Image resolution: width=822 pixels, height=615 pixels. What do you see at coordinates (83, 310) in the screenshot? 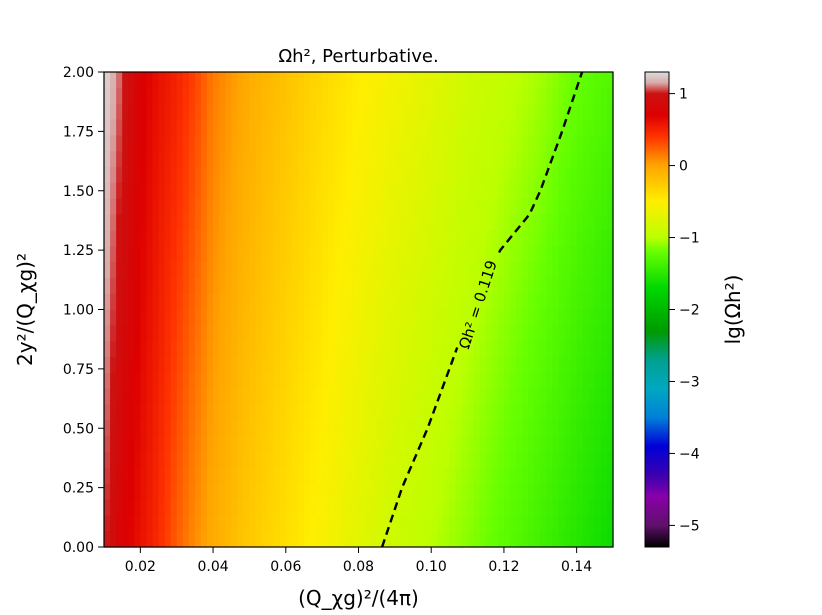
I see `y-axis: 0.000.250.500.751.001.251.501.752.00` at bounding box center [83, 310].